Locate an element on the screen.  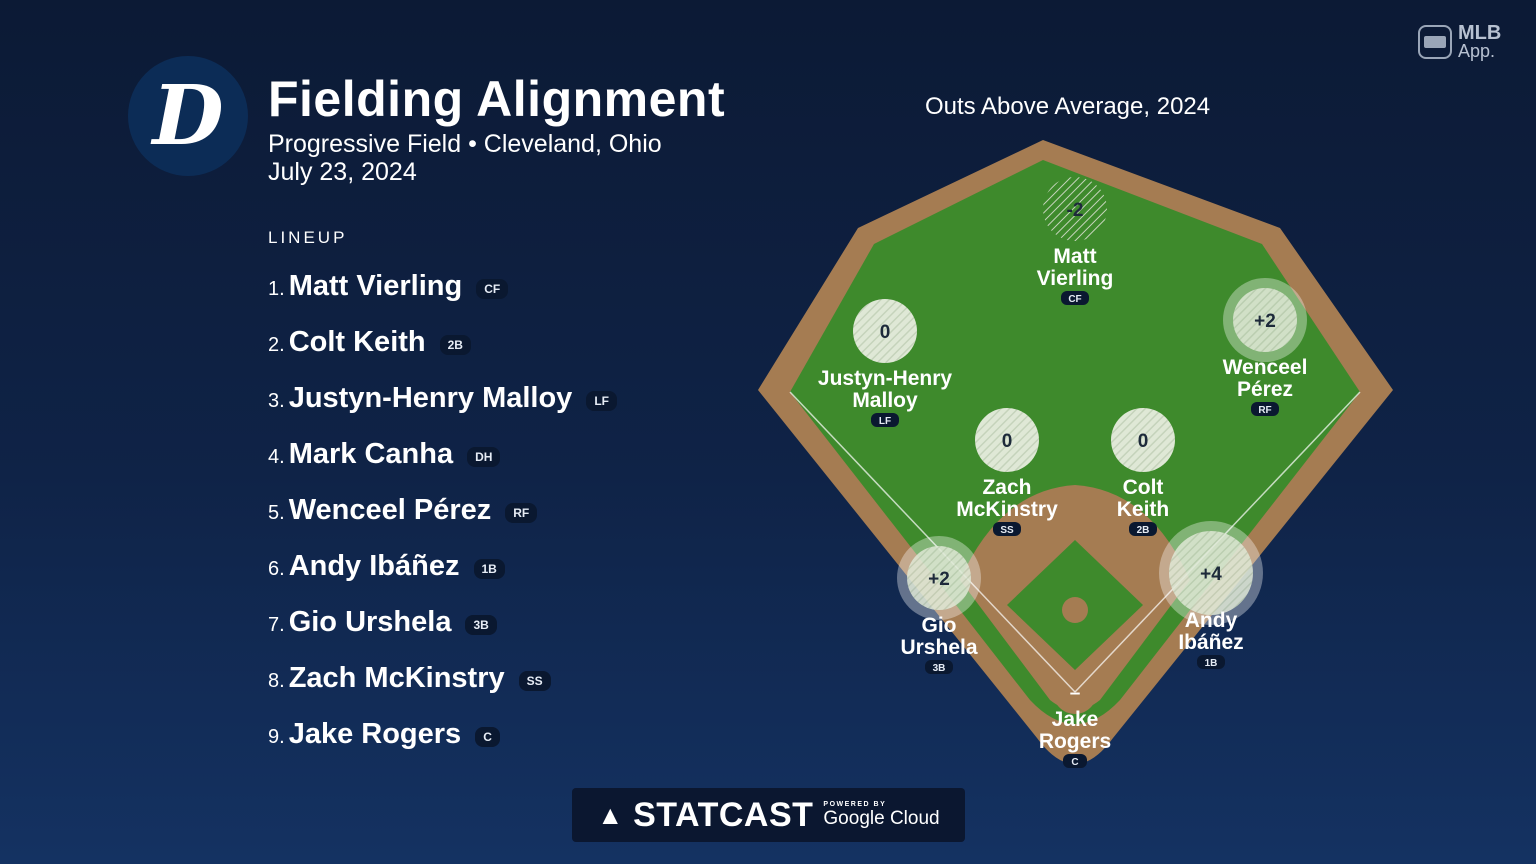
position-badge: 2B is located at coordinates (455, 345).